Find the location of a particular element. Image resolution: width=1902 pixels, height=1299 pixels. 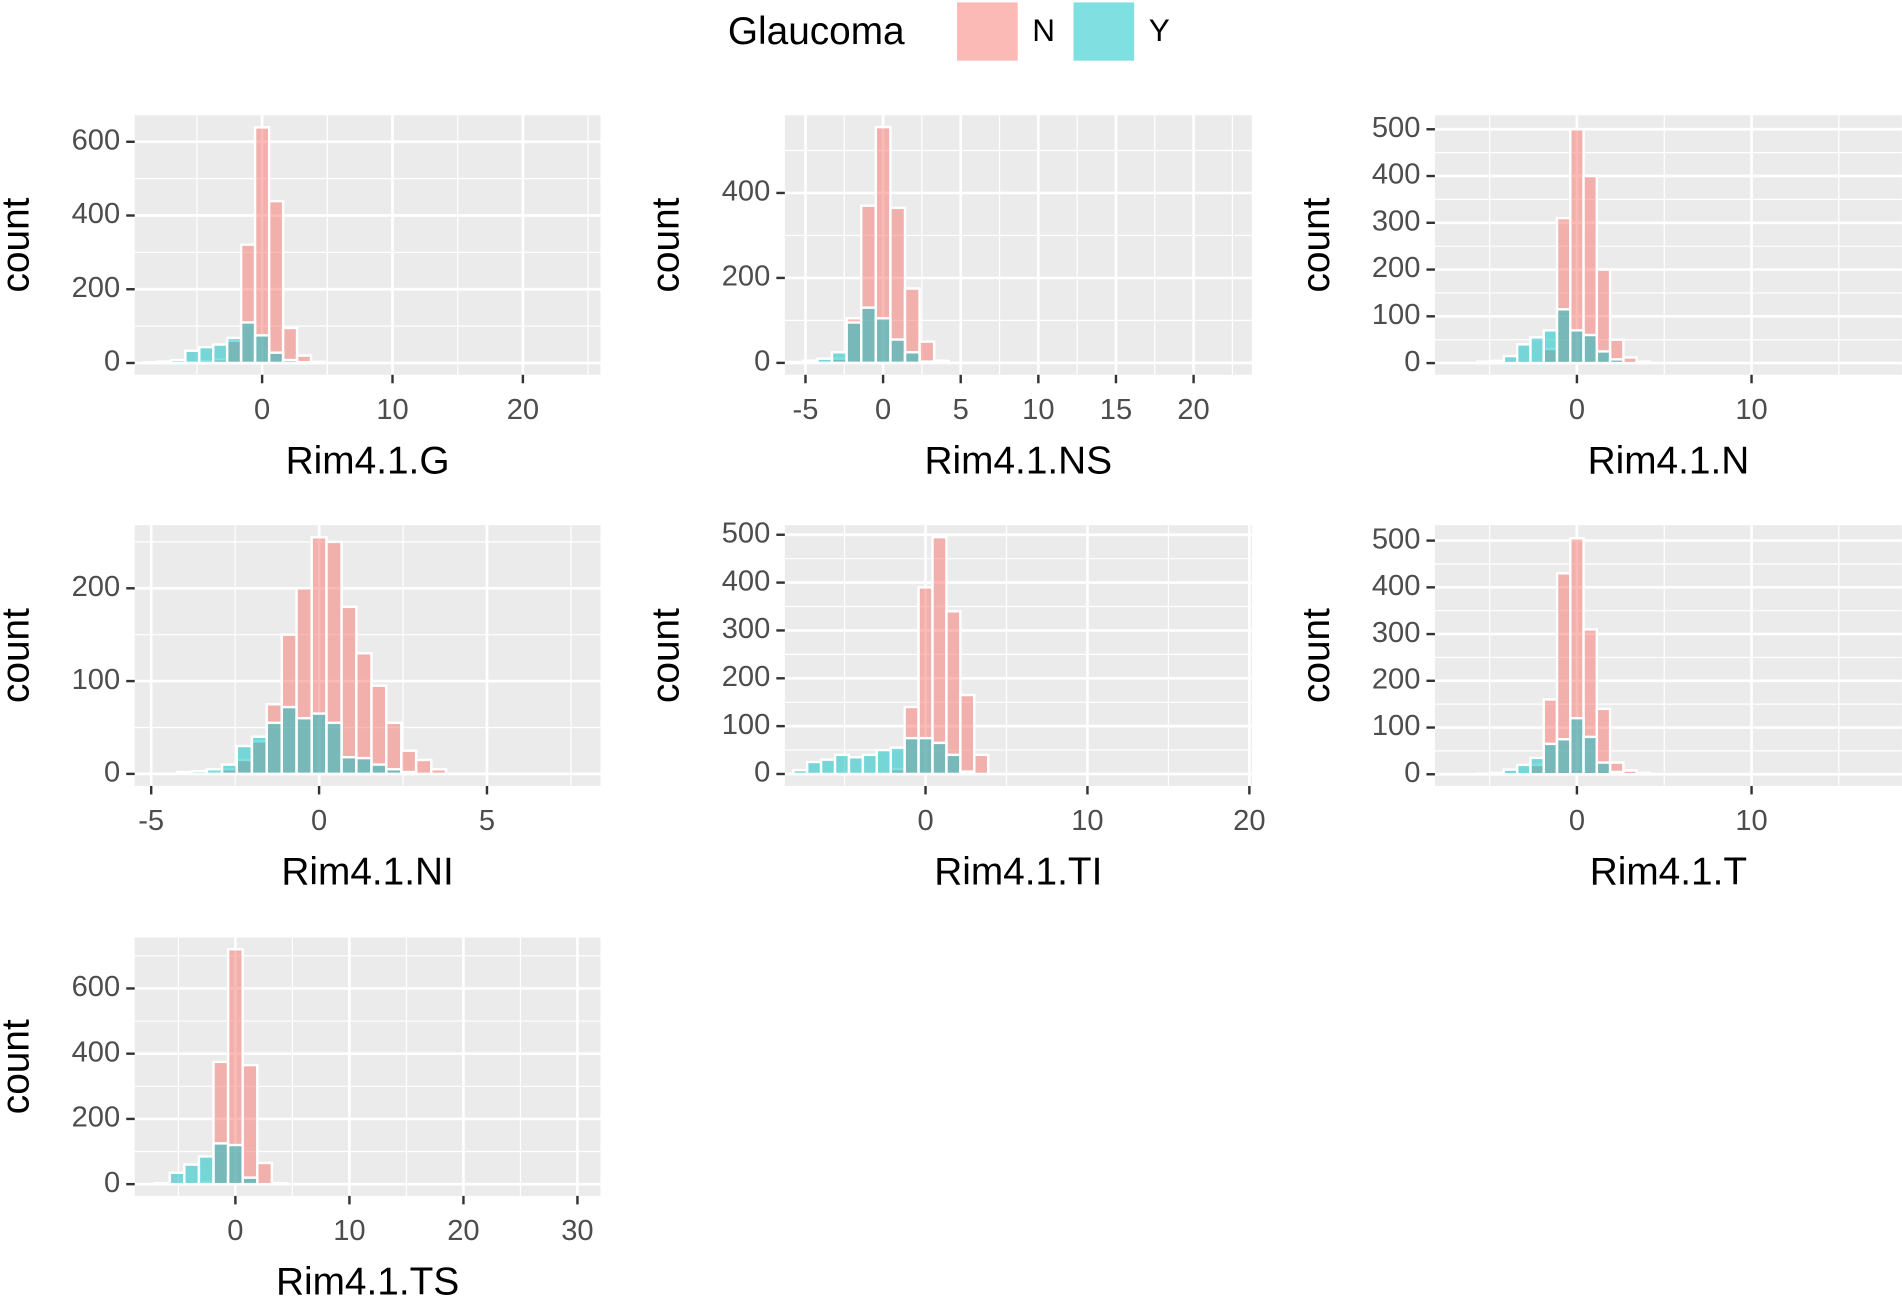

x-tick-label: 15 is located at coordinates (1116, 410).